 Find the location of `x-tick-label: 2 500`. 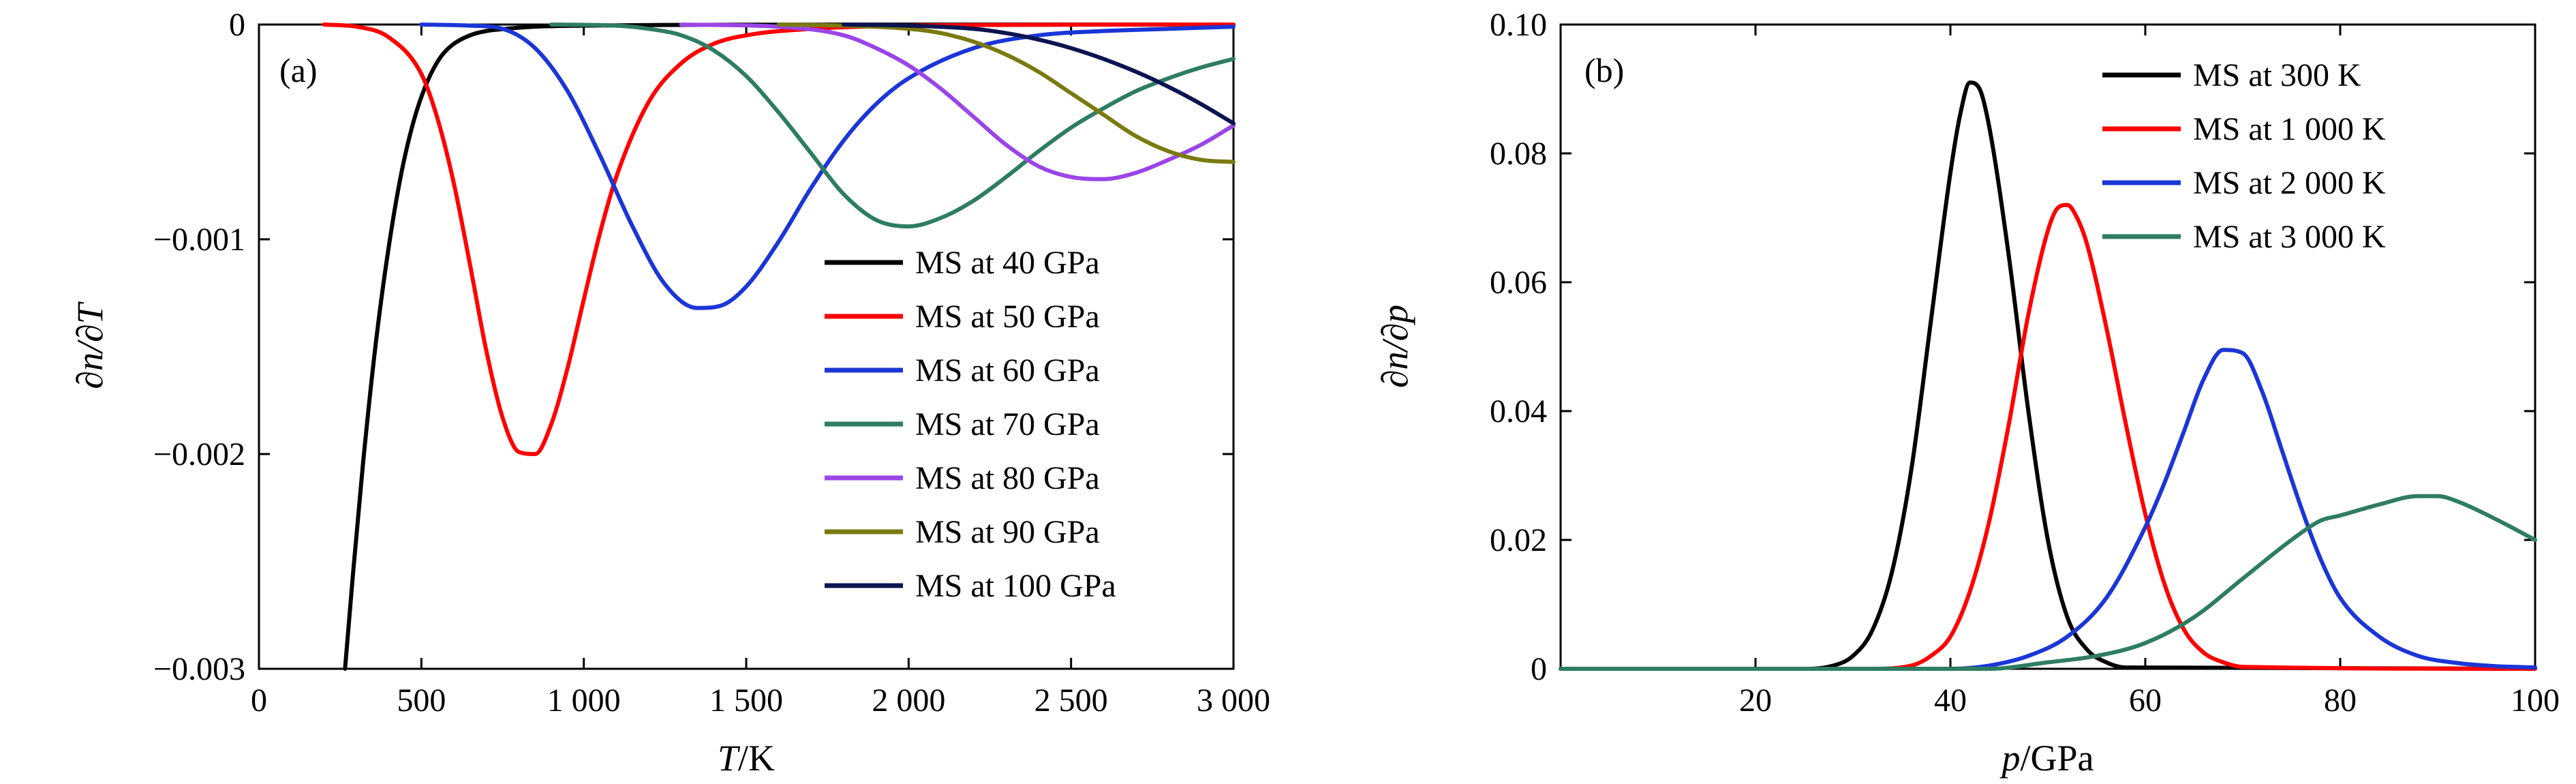

x-tick-label: 2 500 is located at coordinates (1071, 700).